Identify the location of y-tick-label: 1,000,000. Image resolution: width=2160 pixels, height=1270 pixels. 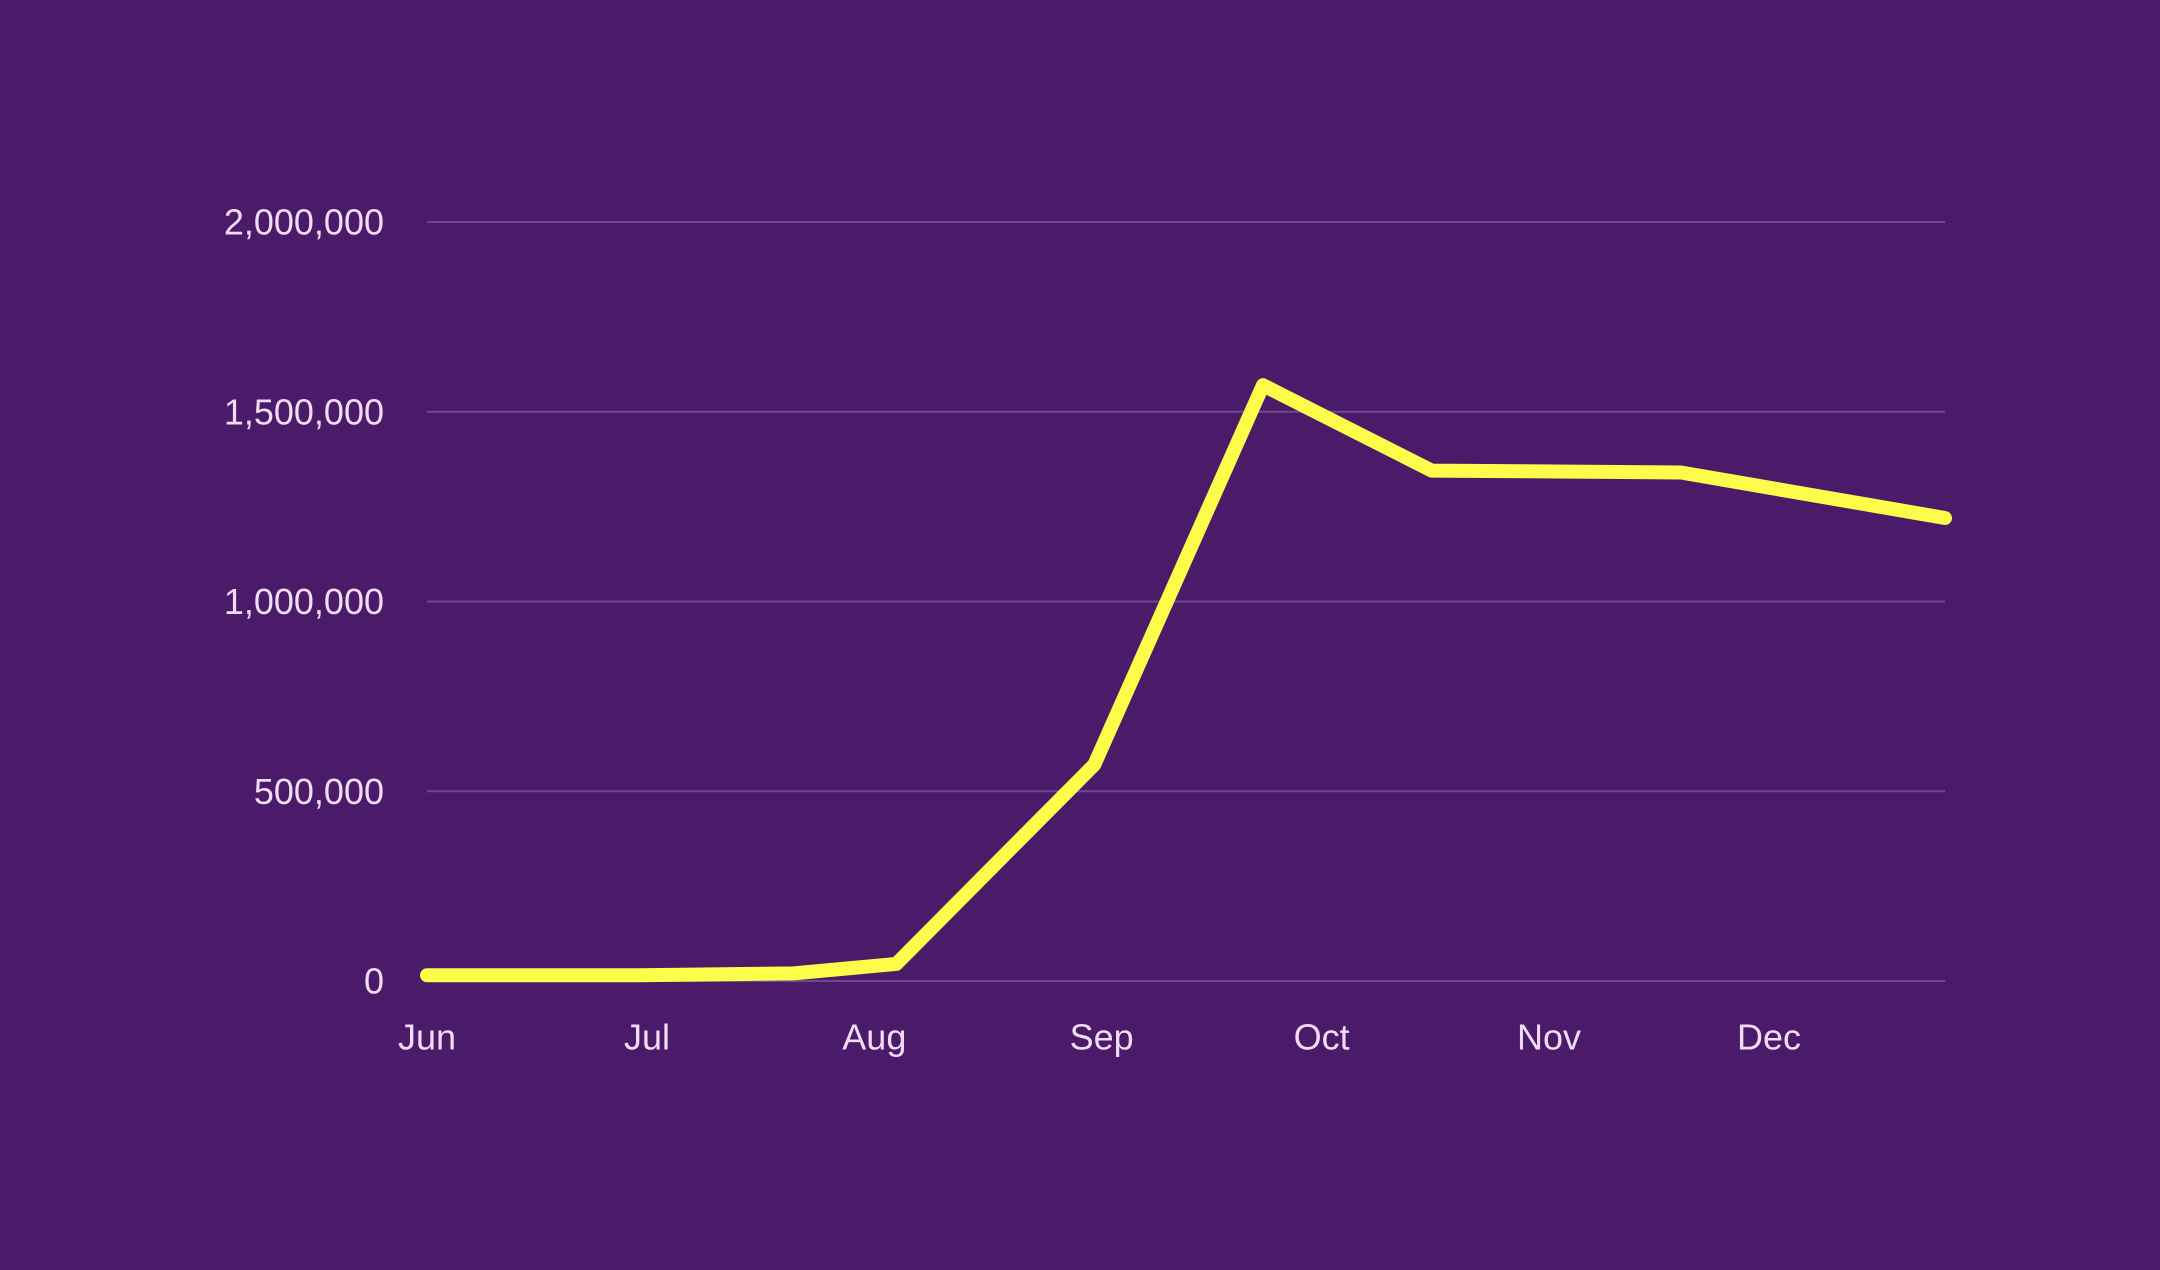
(304, 601).